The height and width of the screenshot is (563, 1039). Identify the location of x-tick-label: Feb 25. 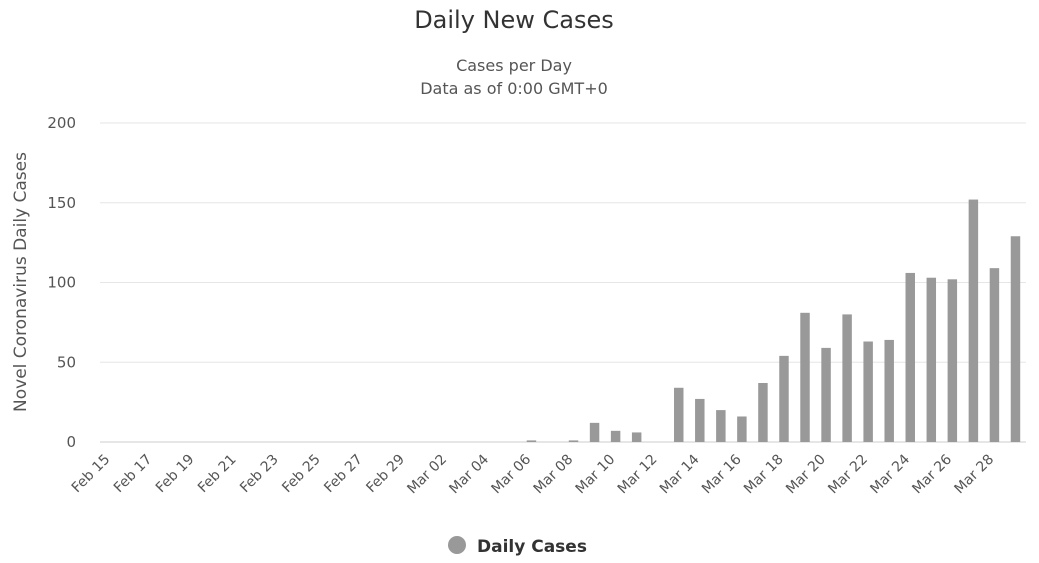
(301, 474).